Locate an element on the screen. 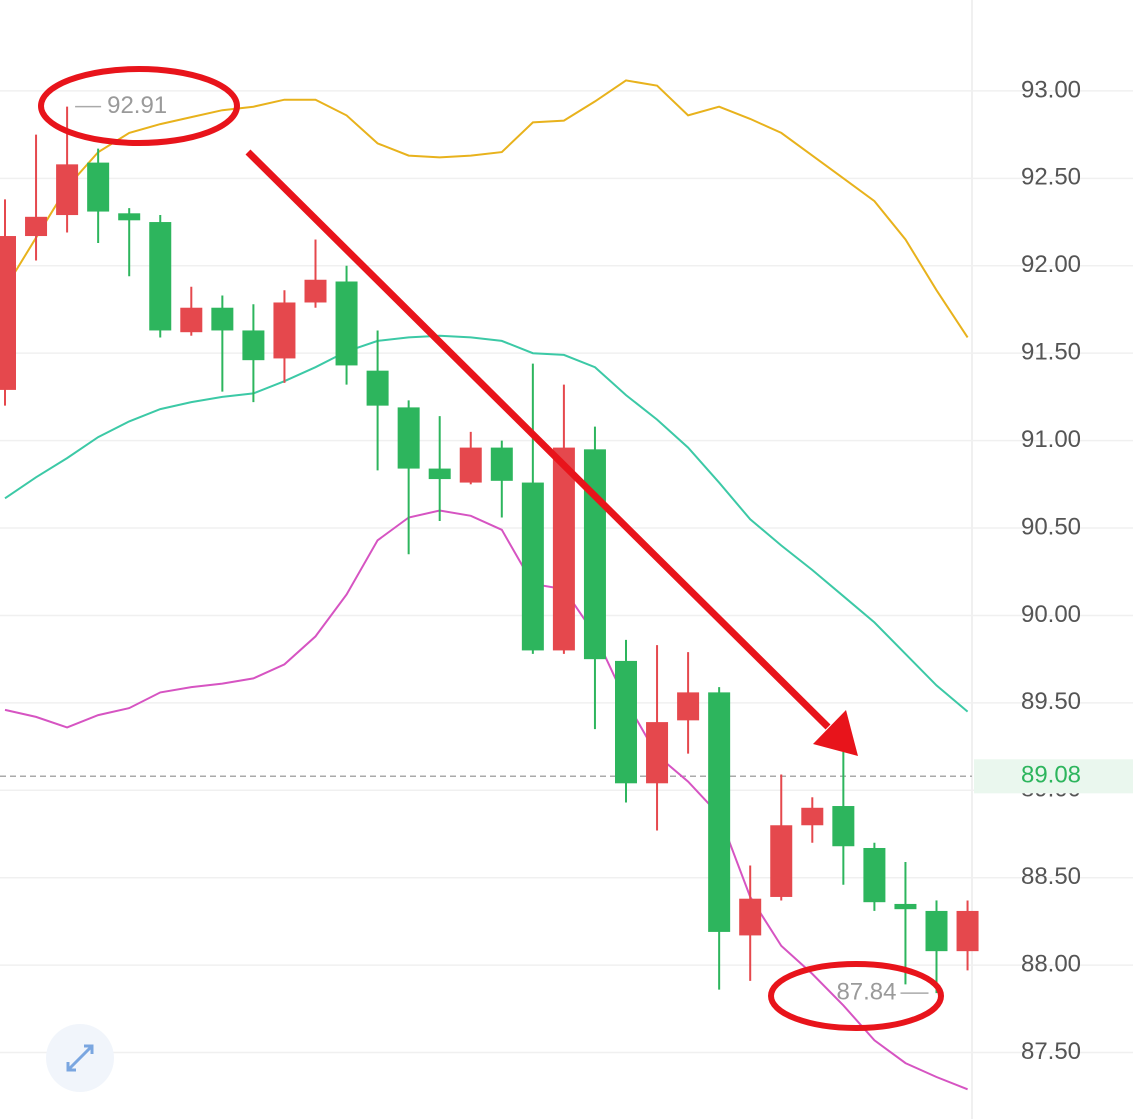 This screenshot has width=1133, height=1119. y-tick-label: 87.50 is located at coordinates (1051, 1051).